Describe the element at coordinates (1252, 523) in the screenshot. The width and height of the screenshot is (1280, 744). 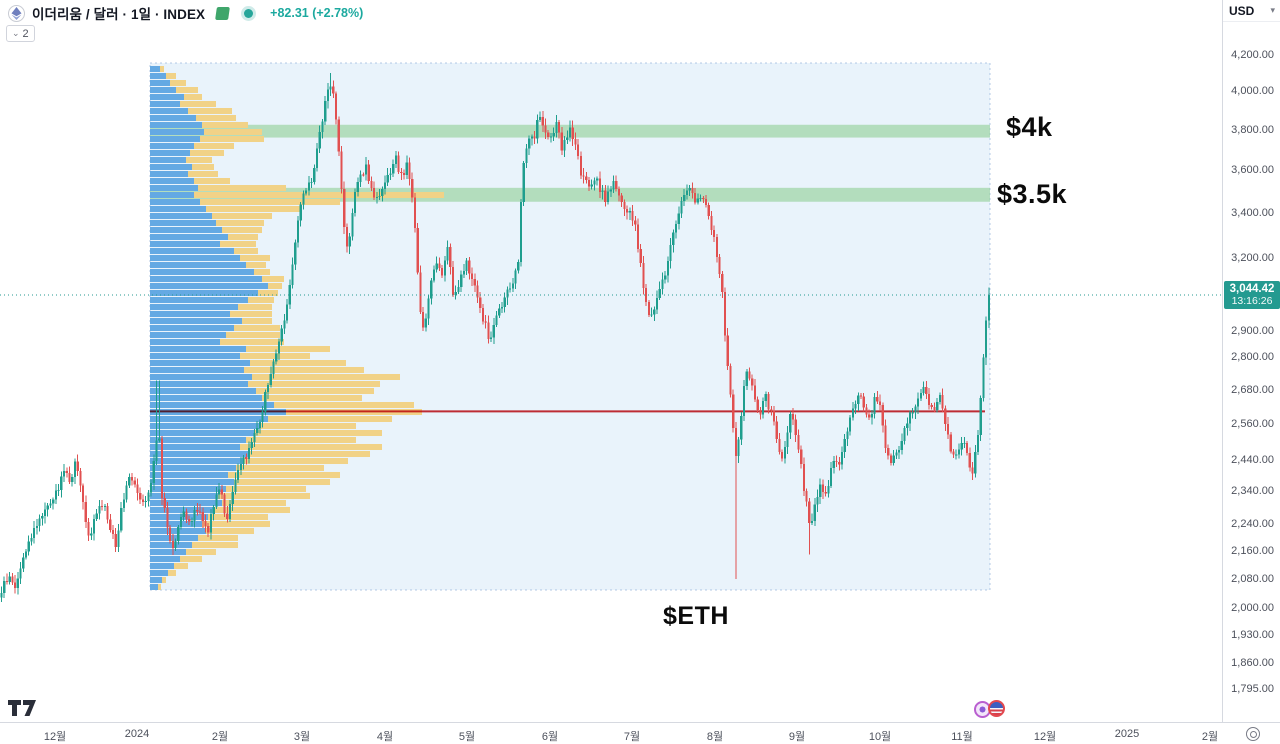
I see `price-tick-label: 2,240.00` at that location.